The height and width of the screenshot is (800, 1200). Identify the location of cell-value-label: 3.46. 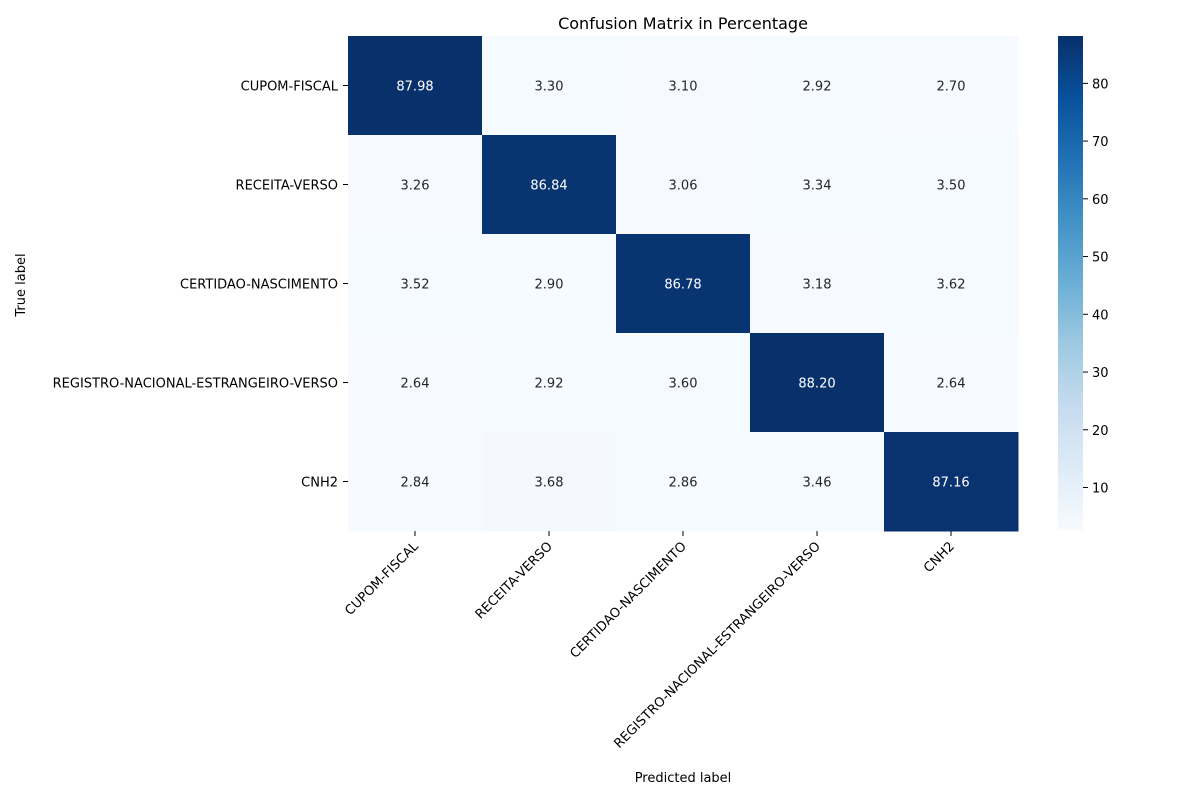
(817, 483).